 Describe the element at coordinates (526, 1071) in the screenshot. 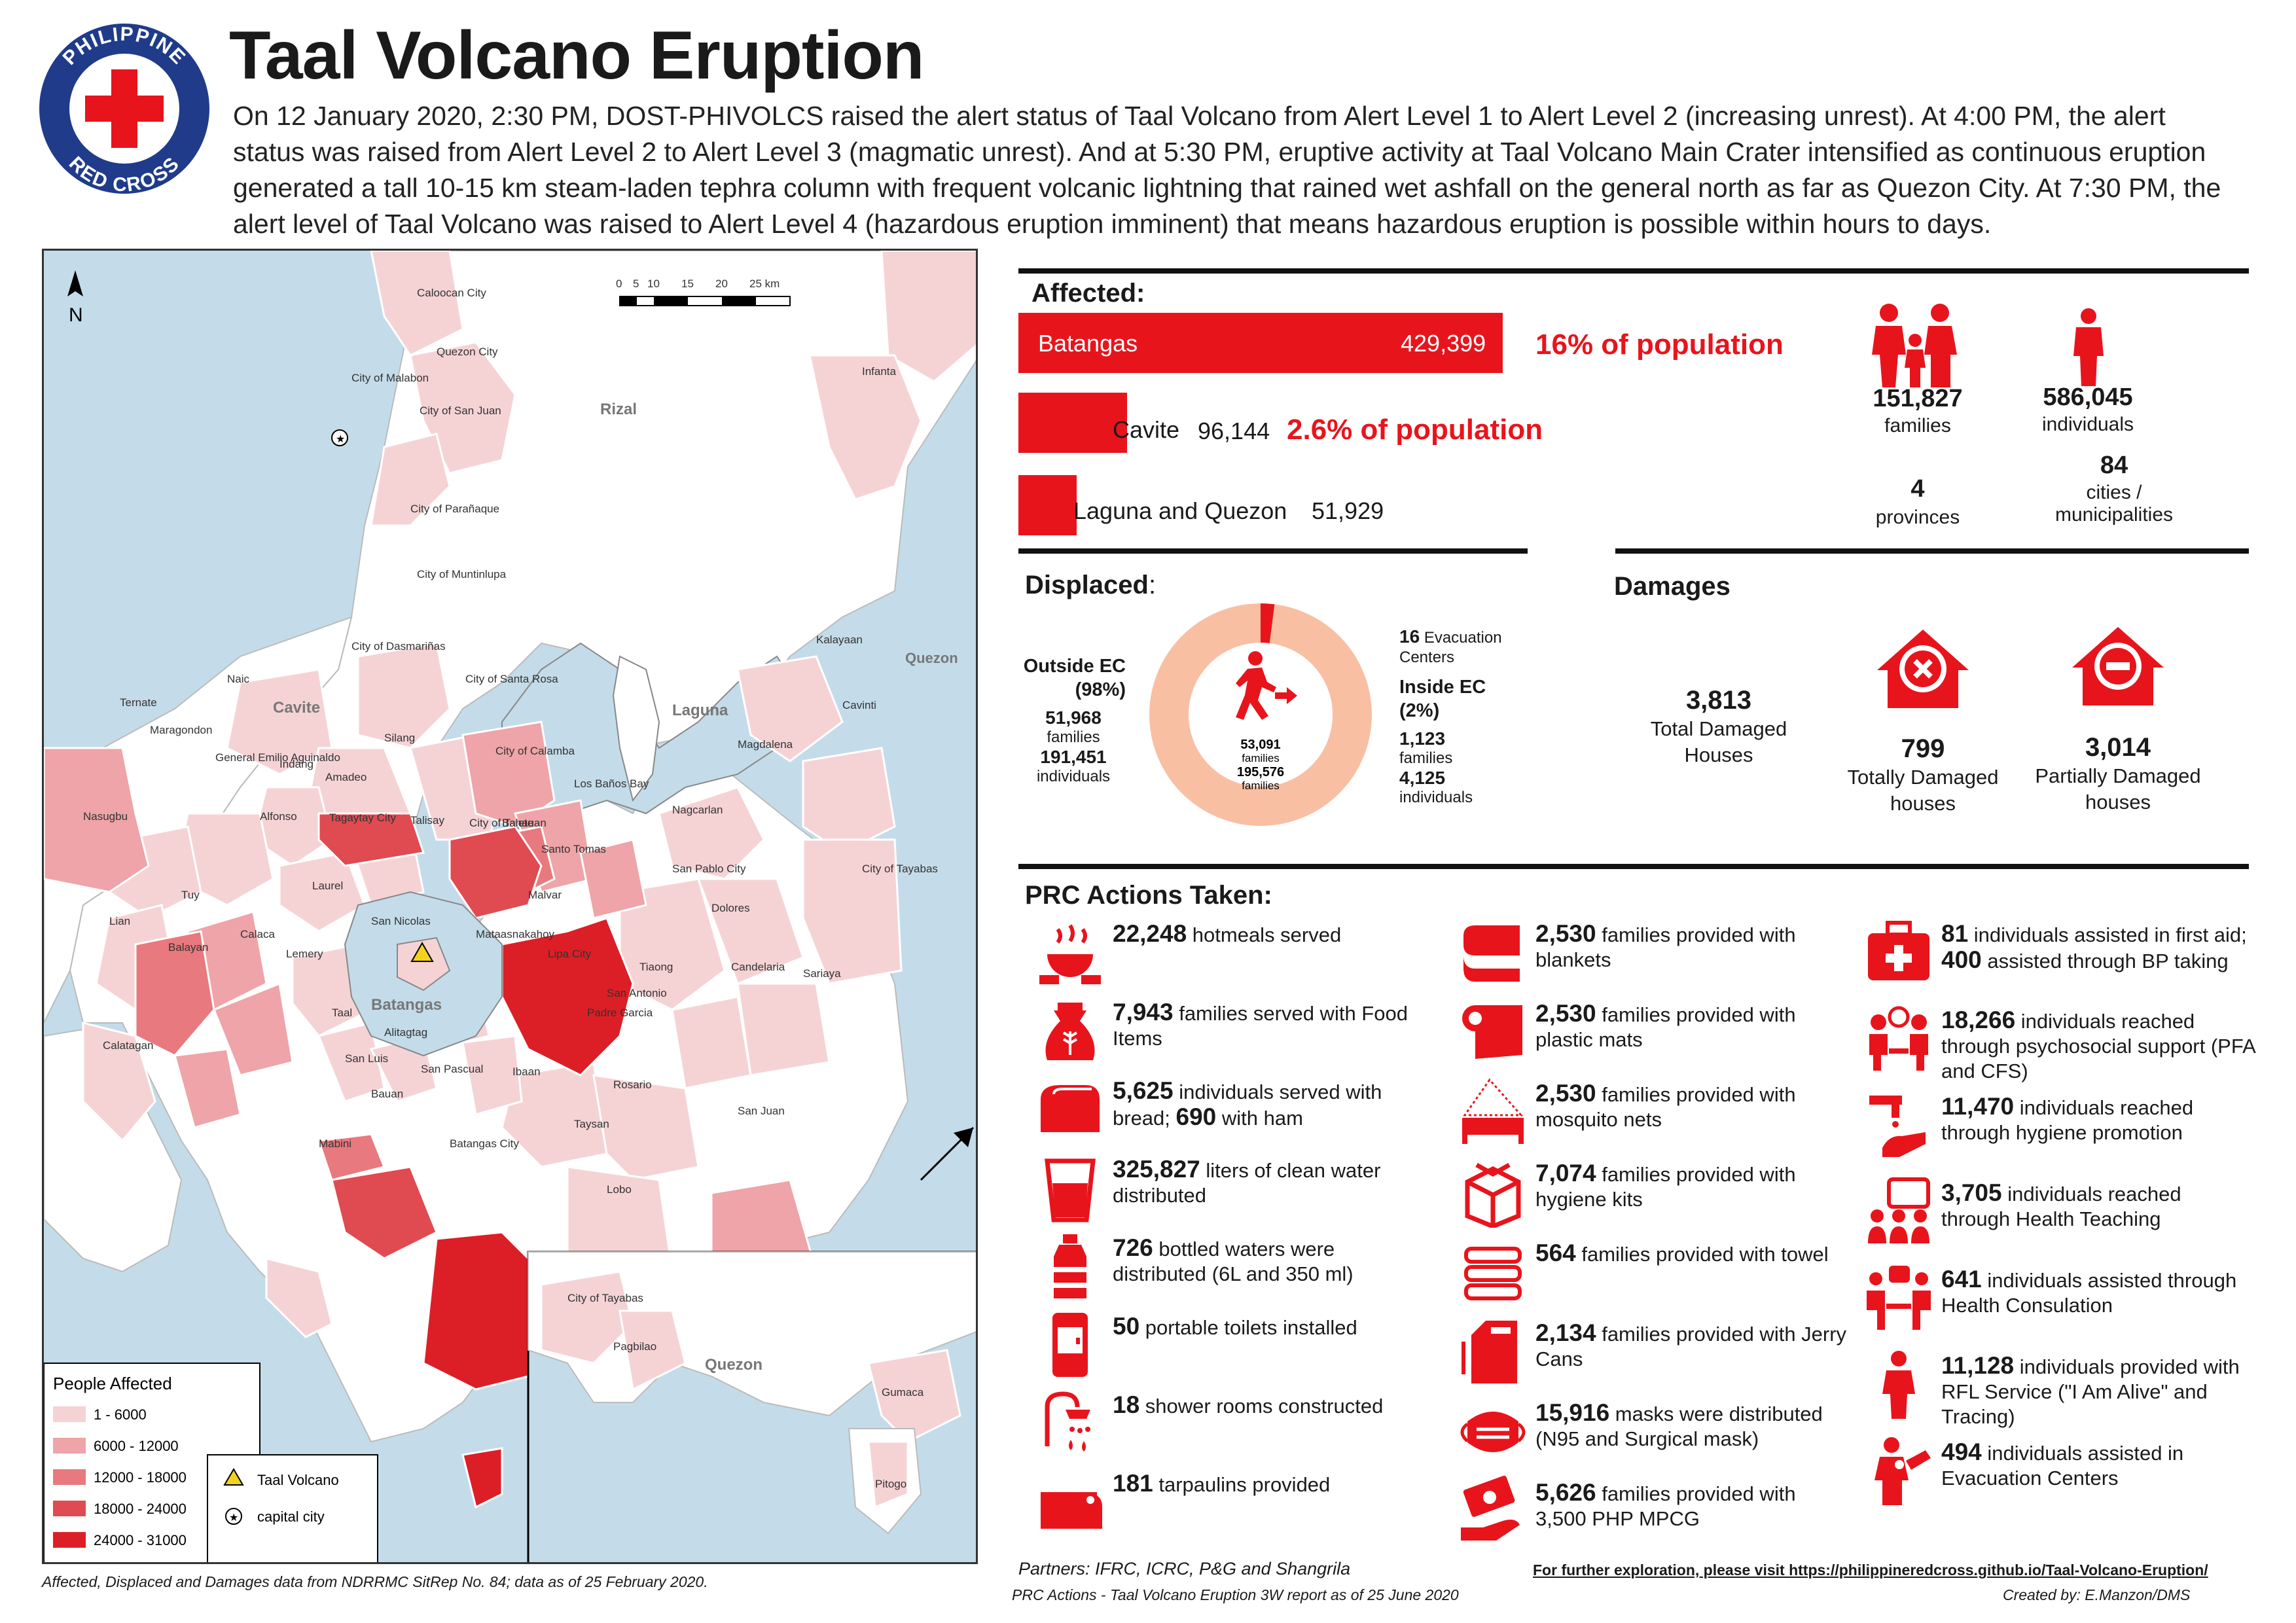

I see `label-ibaan: Ibaan` at that location.